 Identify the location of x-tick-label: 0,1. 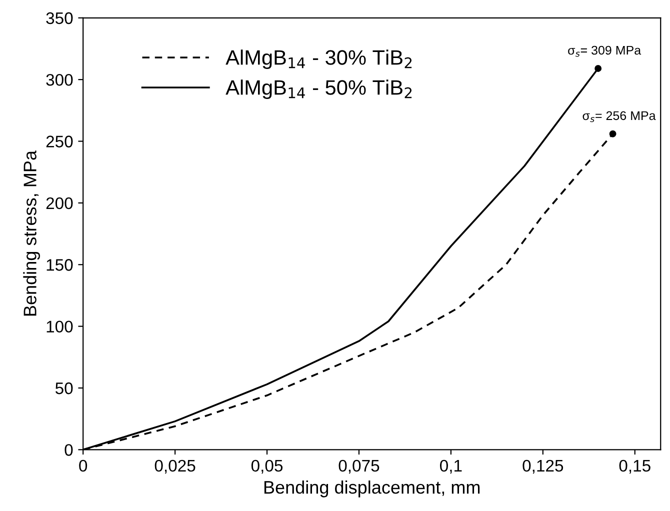
(451, 467).